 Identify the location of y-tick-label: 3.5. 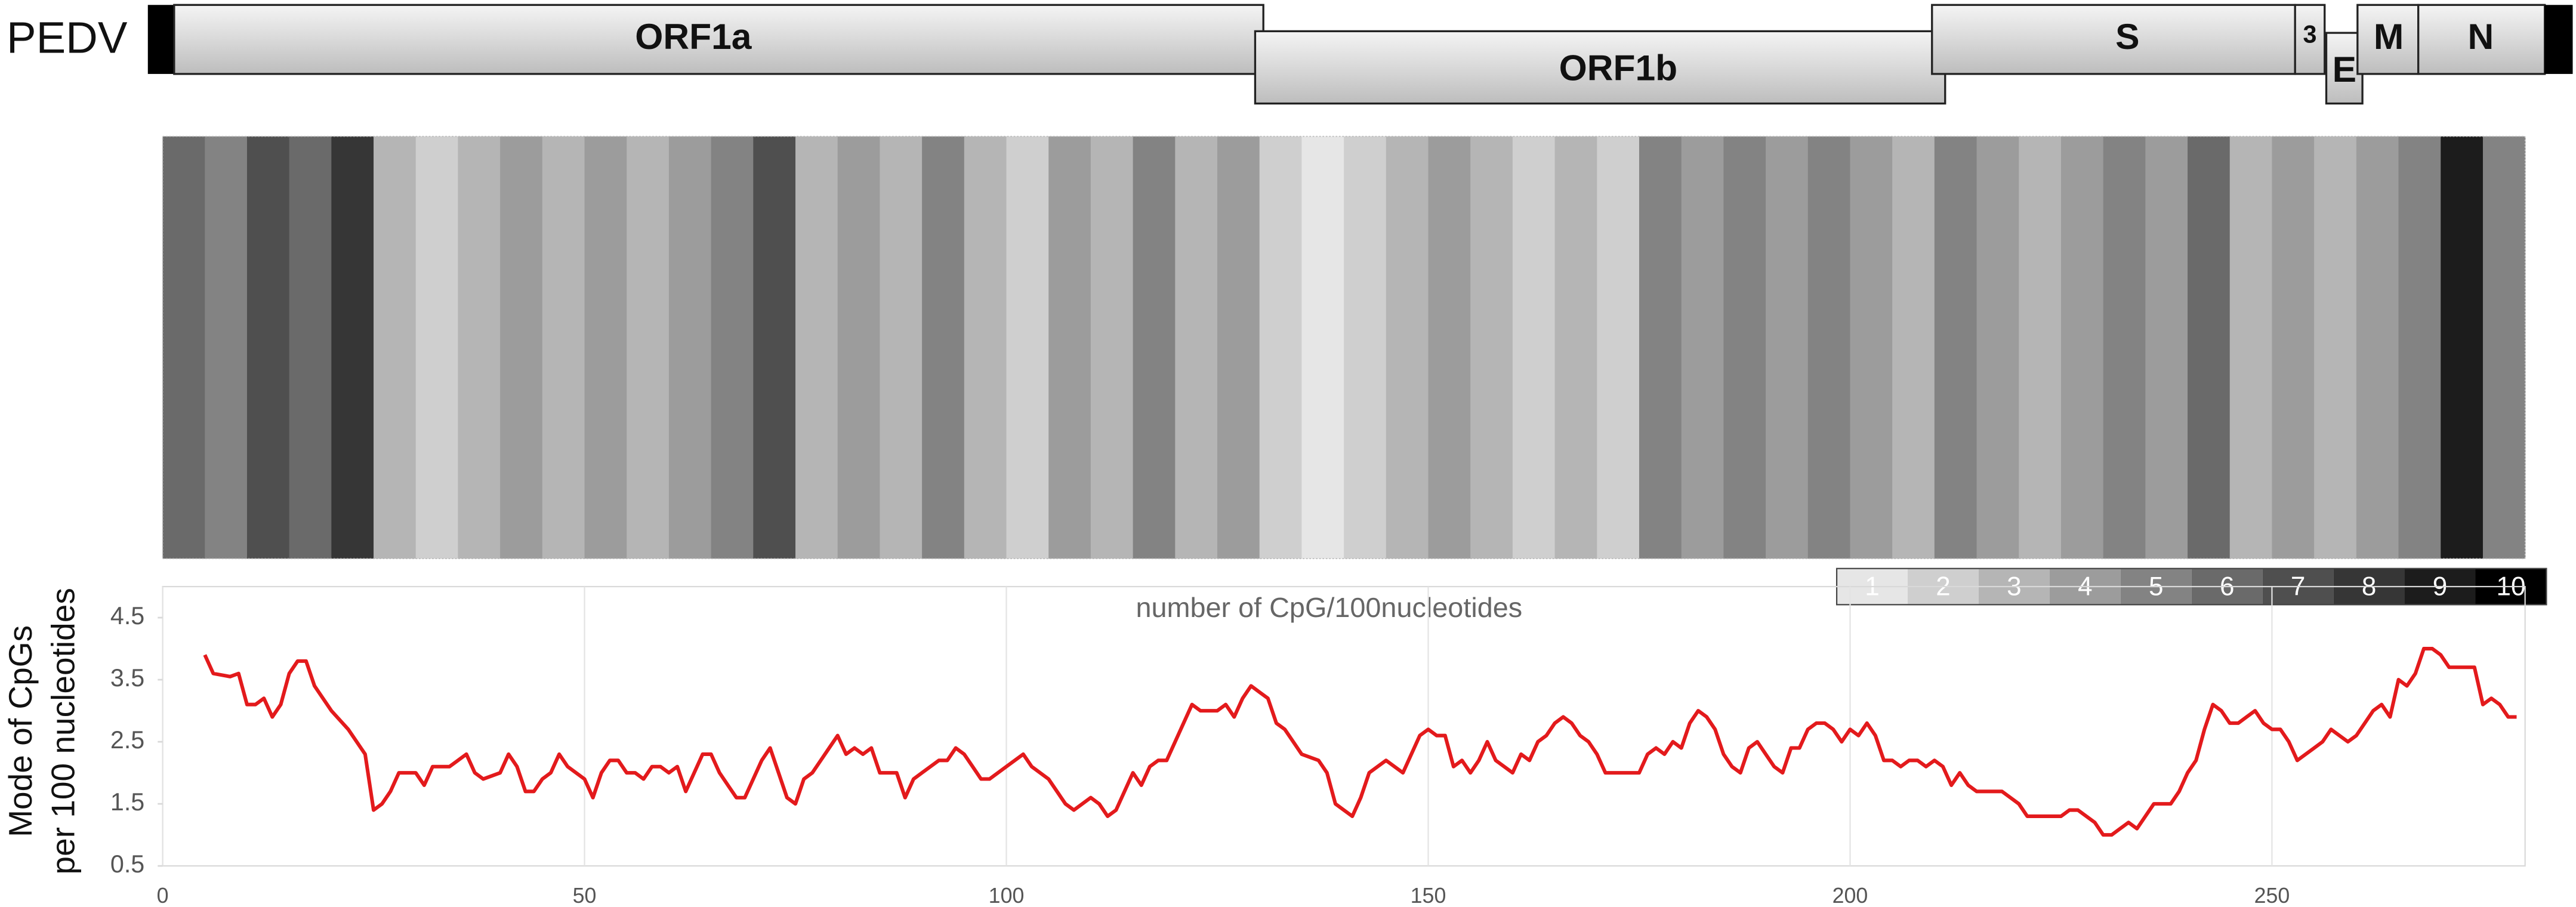
(127, 678).